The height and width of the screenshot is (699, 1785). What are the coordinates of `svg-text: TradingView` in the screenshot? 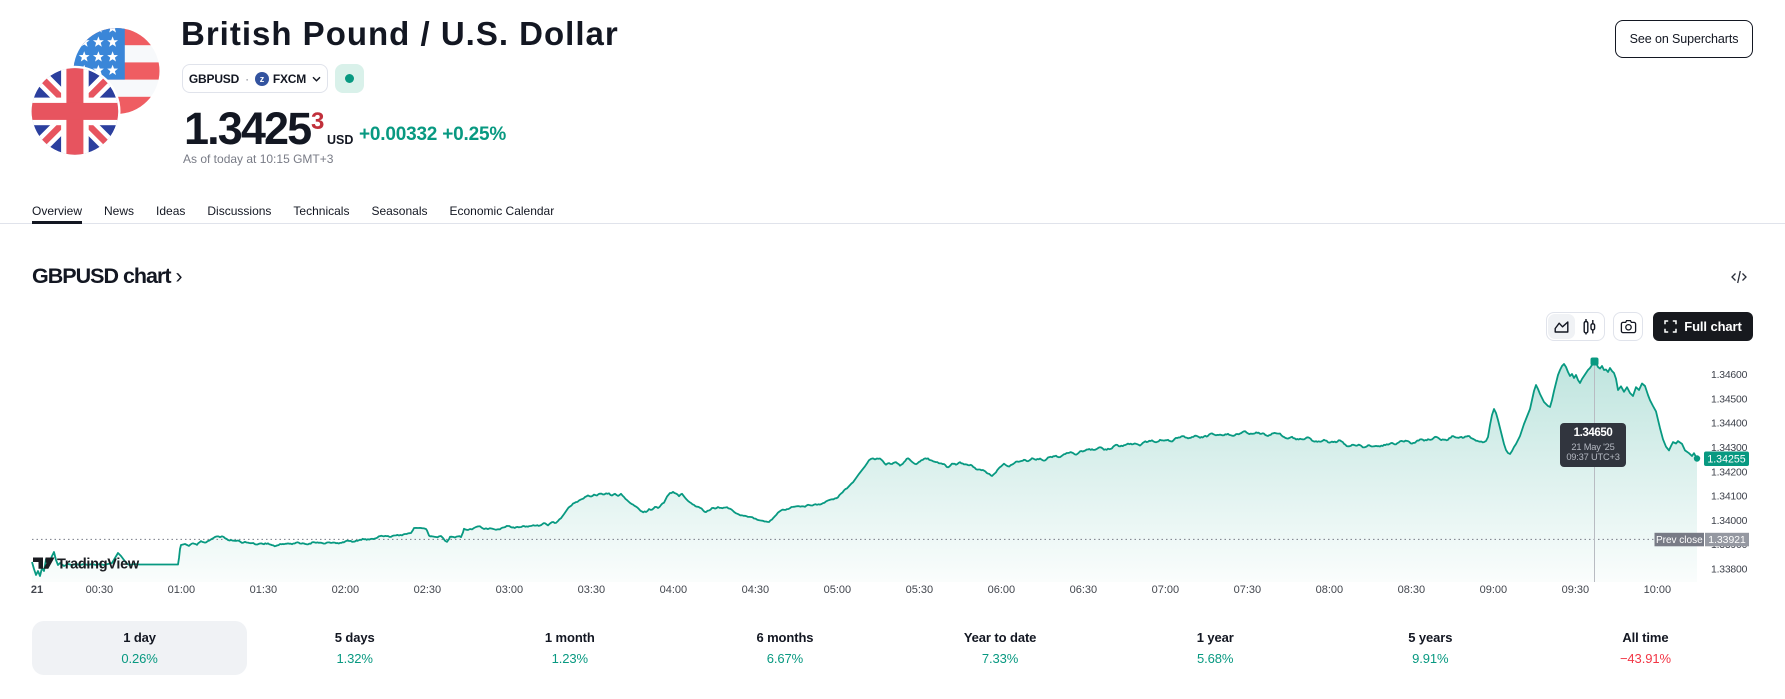 It's located at (98, 565).